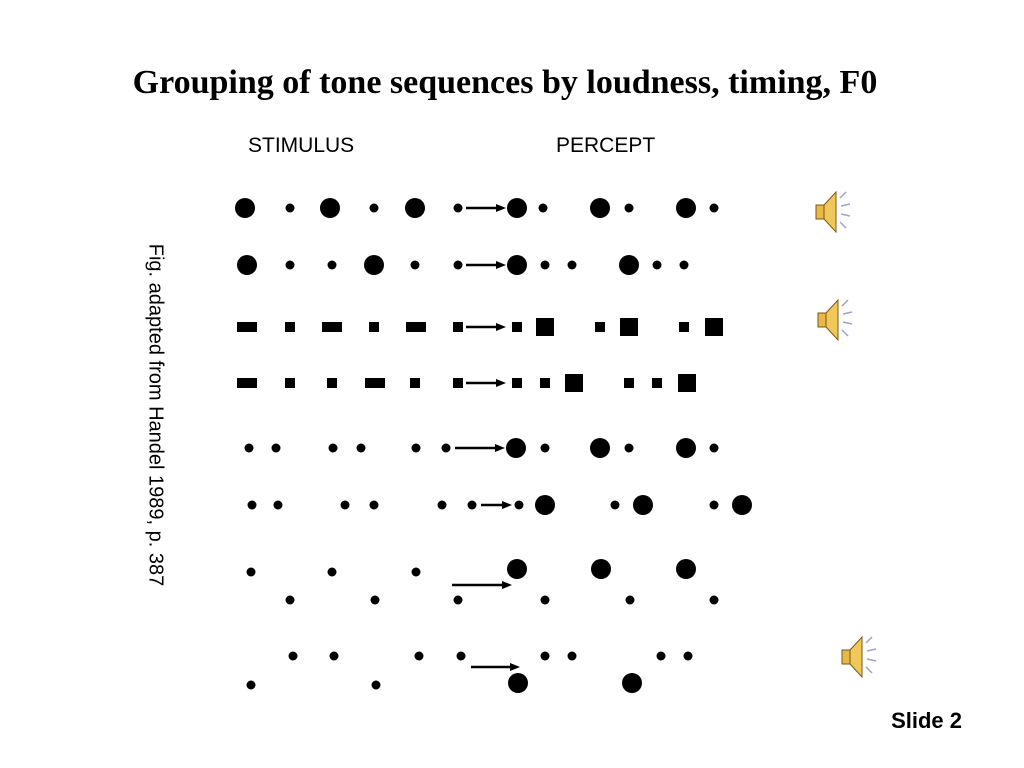  I want to click on speaker-cone, so click(832, 320).